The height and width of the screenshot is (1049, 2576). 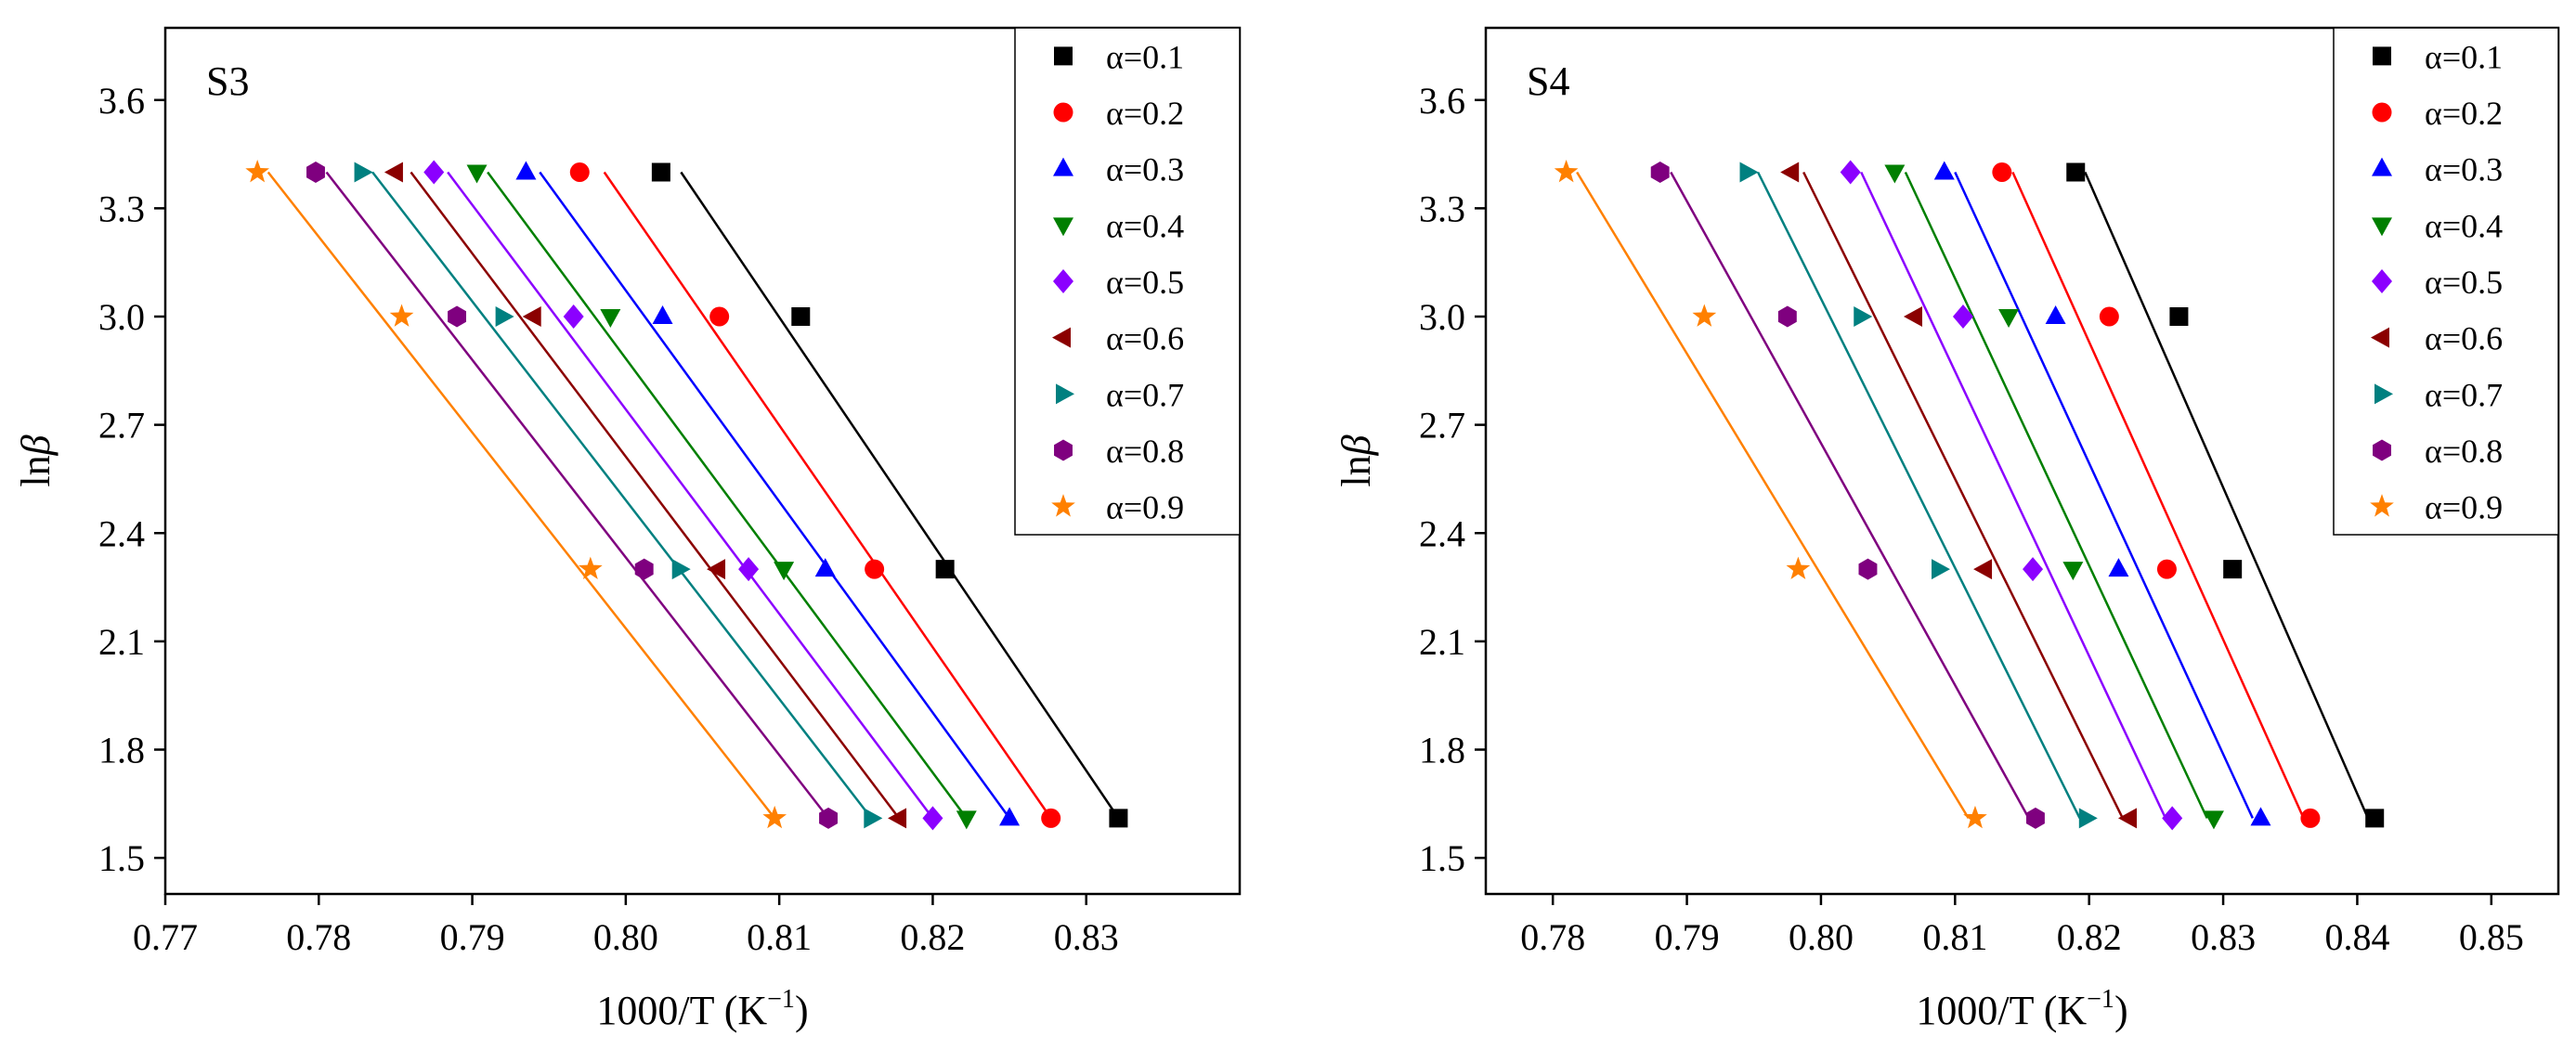 I want to click on series-α-0.7, so click(x=619, y=496).